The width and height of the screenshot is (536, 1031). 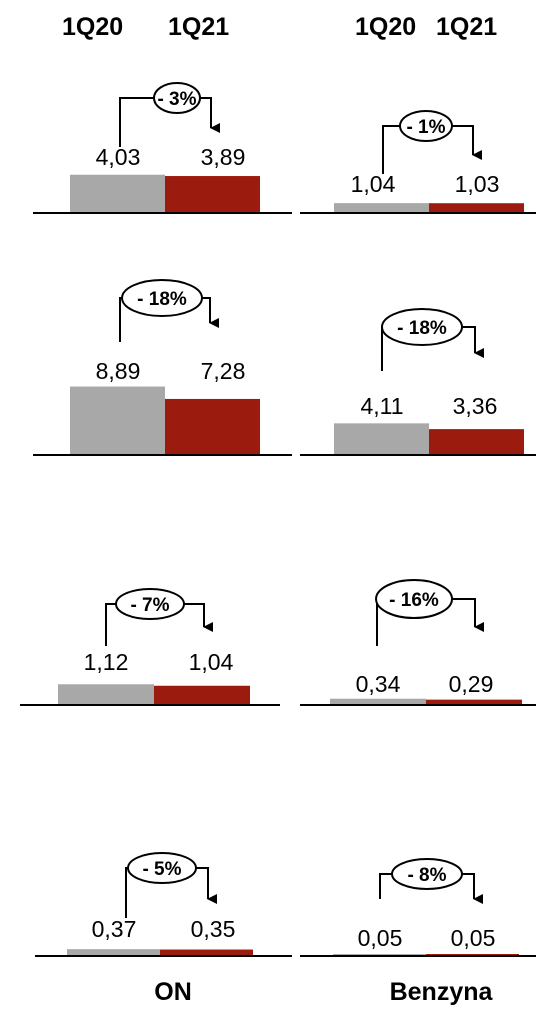 What do you see at coordinates (223, 371) in the screenshot?
I see `value-label-current: 7,28` at bounding box center [223, 371].